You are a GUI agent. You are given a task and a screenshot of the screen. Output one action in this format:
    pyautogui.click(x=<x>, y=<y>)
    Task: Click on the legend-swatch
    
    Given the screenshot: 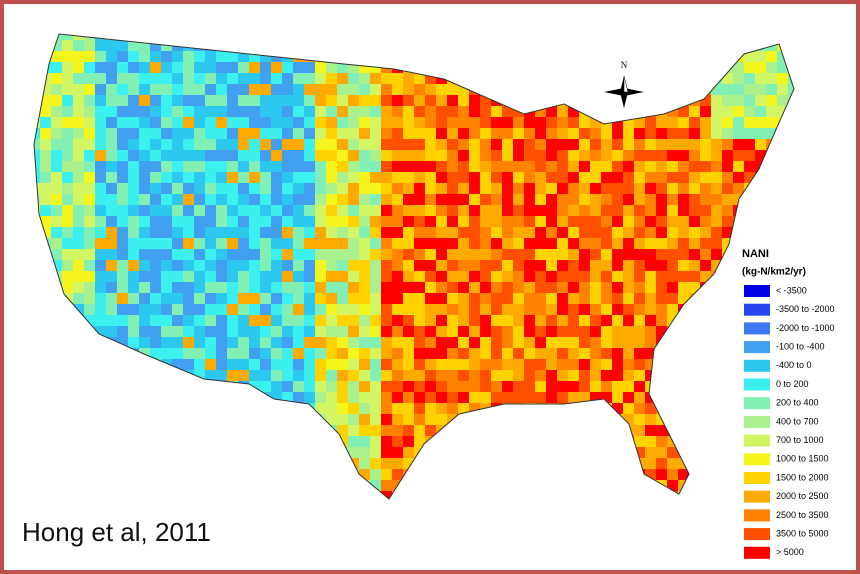 What is the action you would take?
    pyautogui.click(x=757, y=459)
    